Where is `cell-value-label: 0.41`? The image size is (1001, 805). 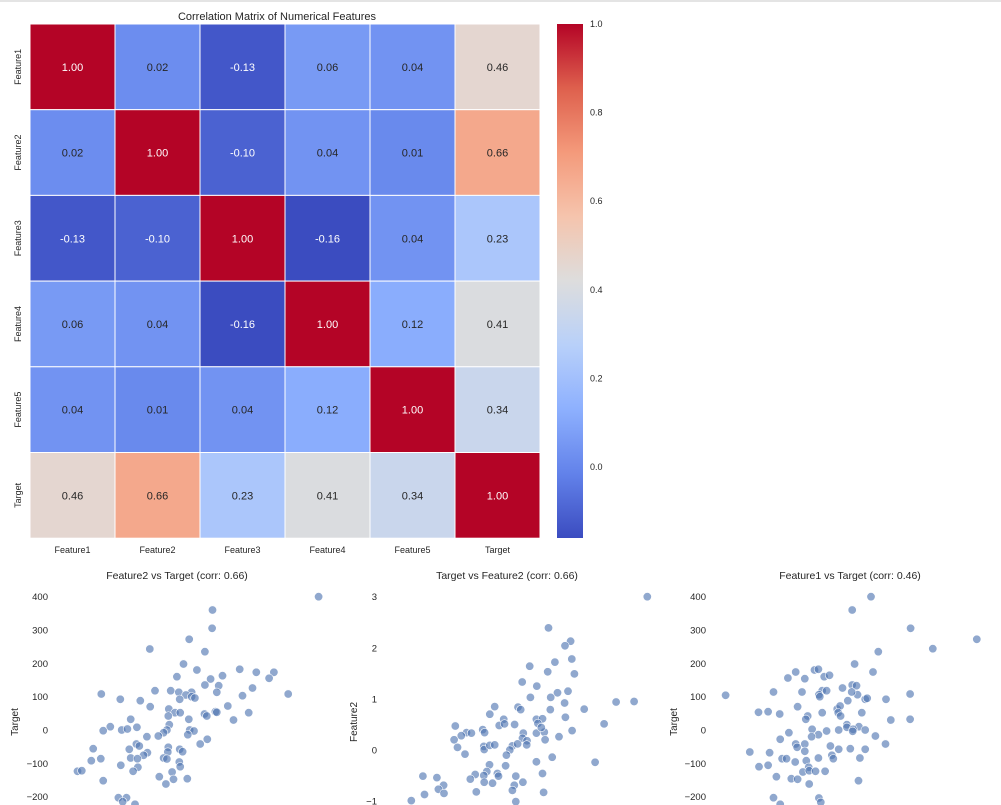
cell-value-label: 0.41 is located at coordinates (497, 325).